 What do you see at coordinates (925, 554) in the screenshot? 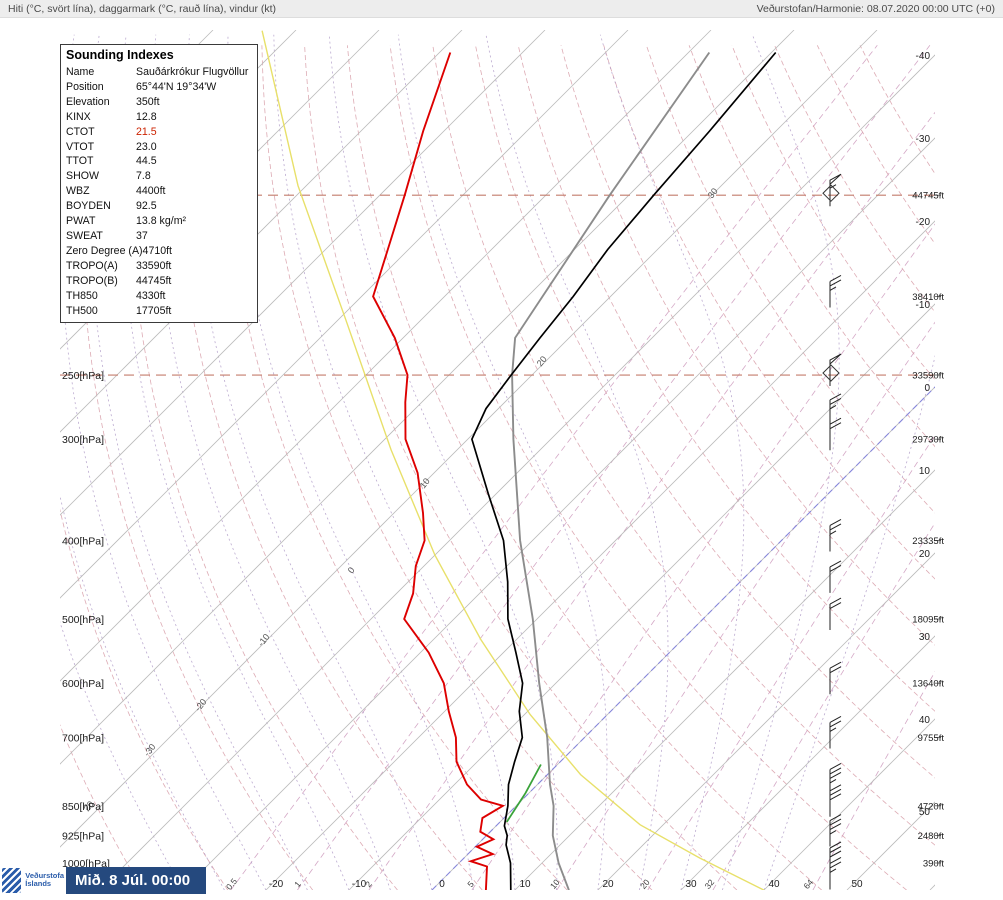
I see `right-temp-label: 20` at bounding box center [925, 554].